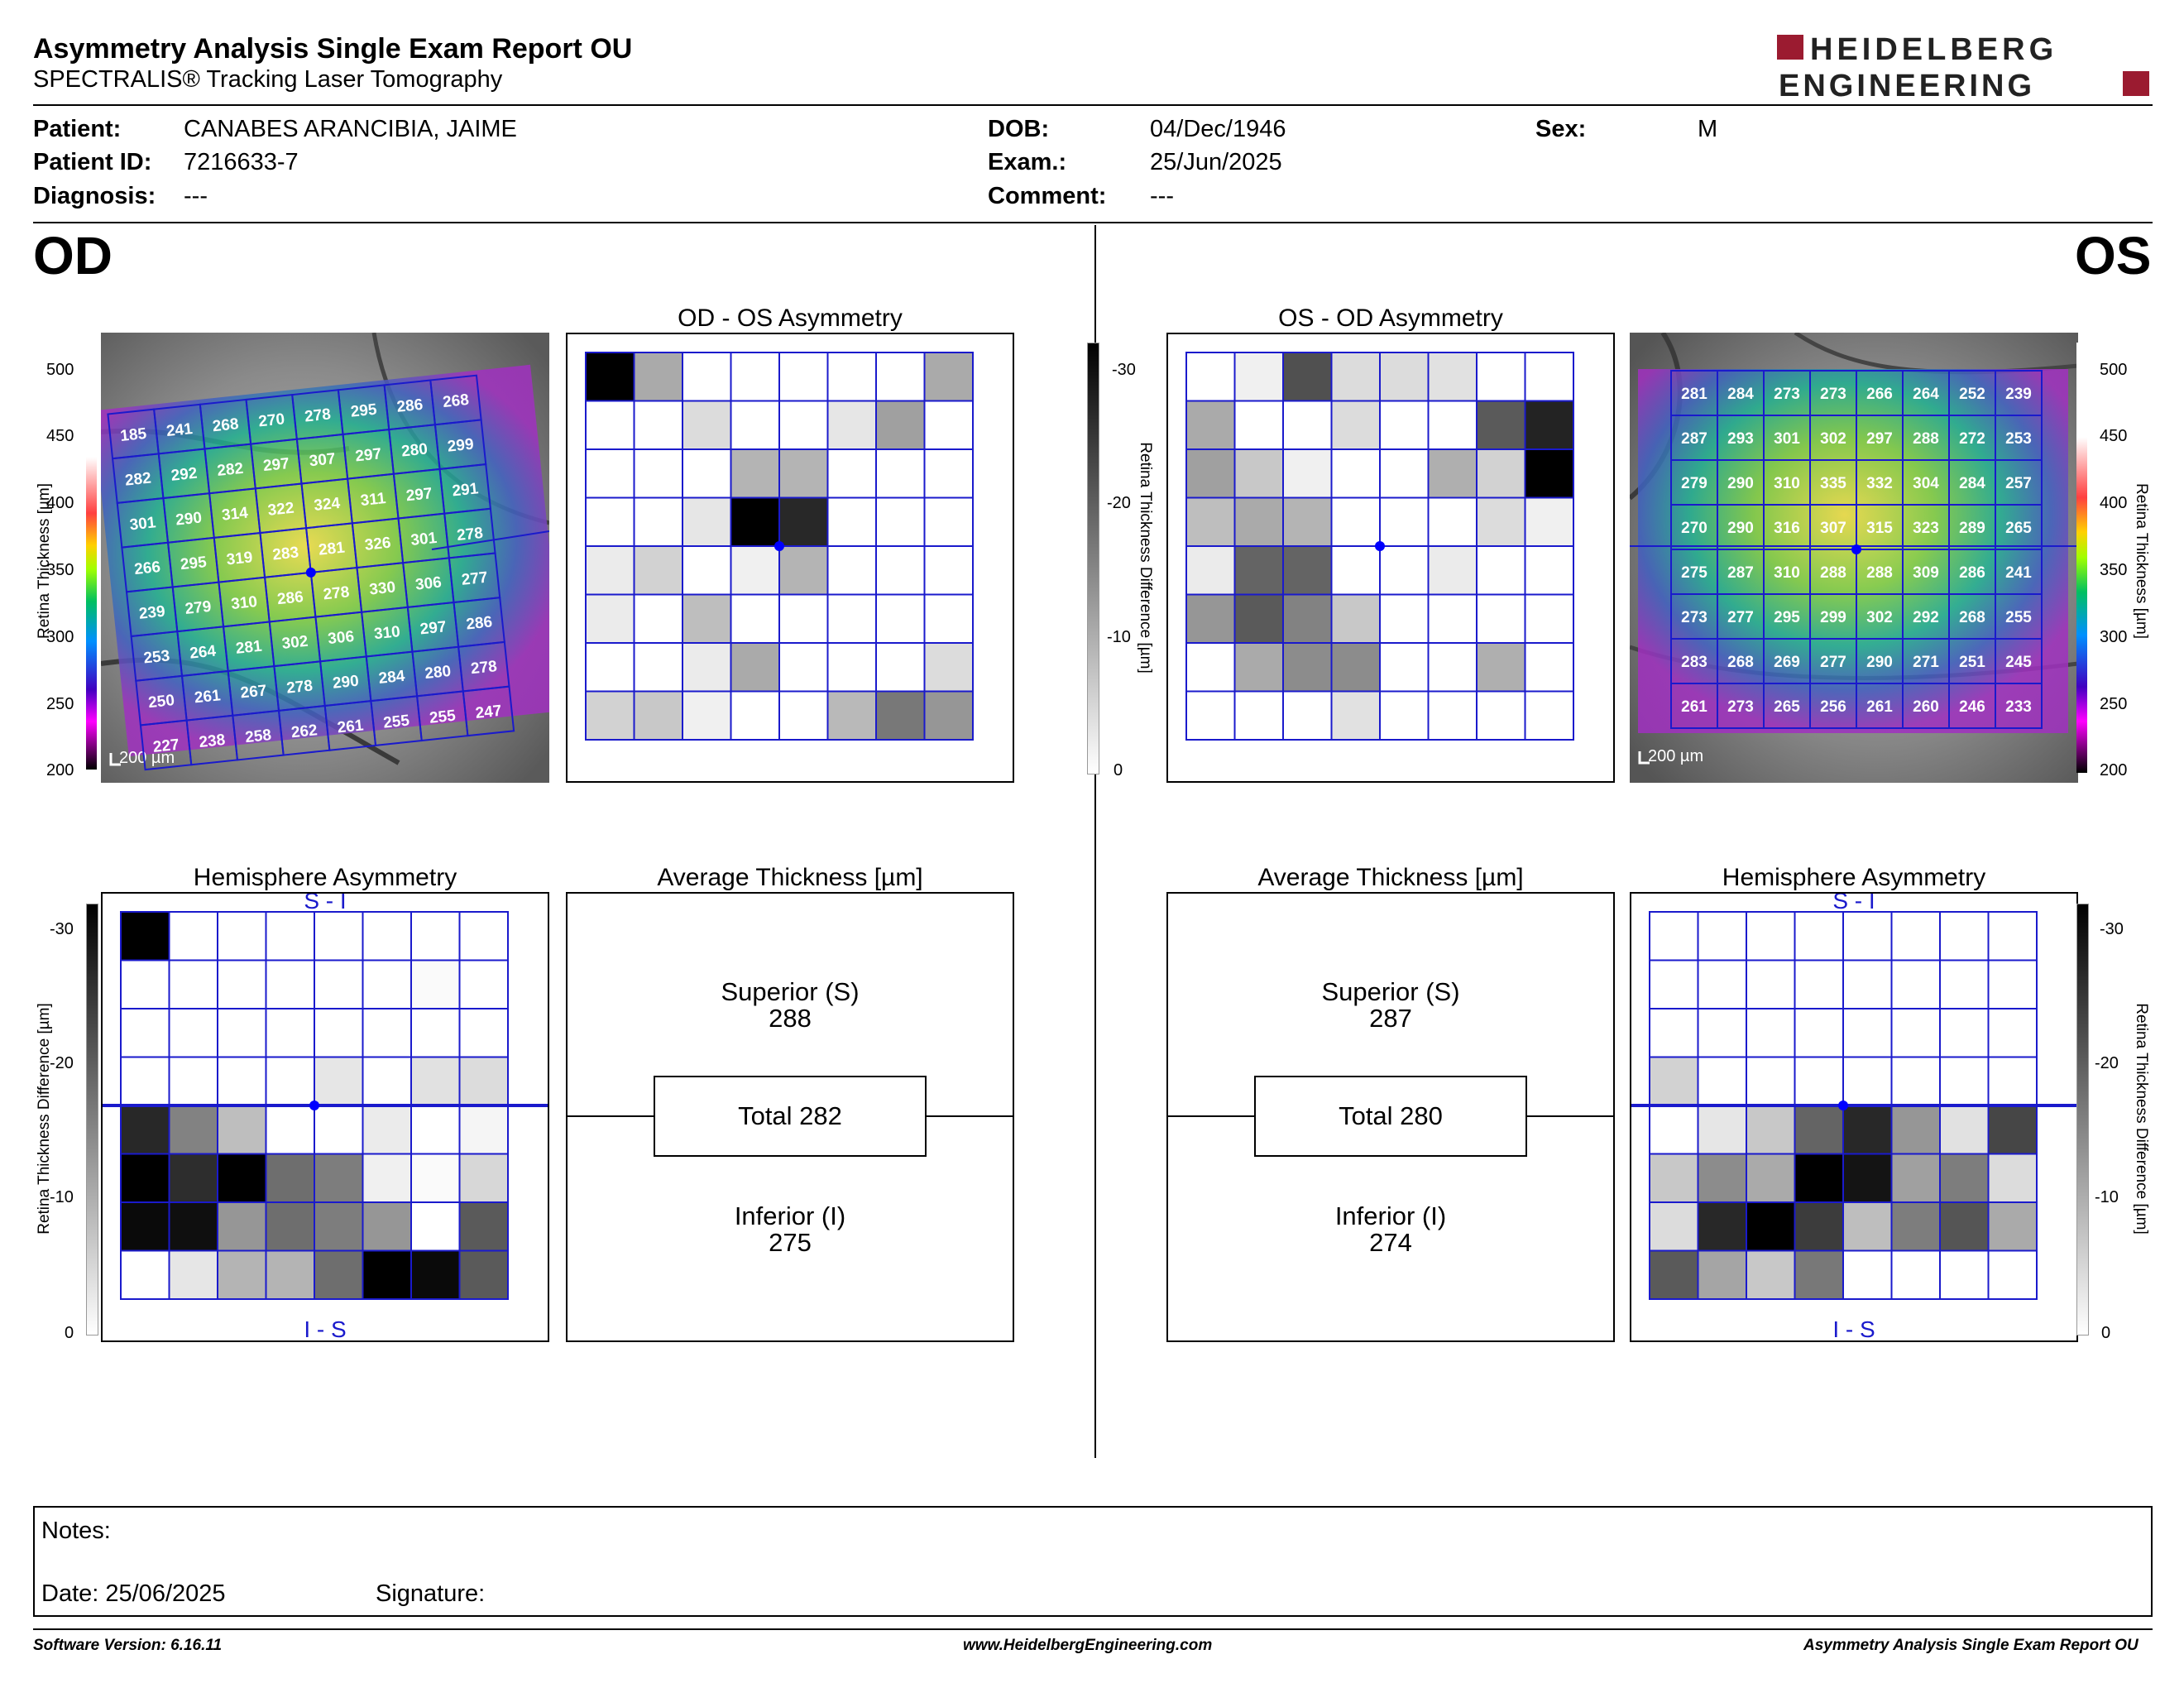 Image resolution: width=2184 pixels, height=1688 pixels. What do you see at coordinates (1819, 1033) in the screenshot?
I see `os-hemi-cell-r2c3` at bounding box center [1819, 1033].